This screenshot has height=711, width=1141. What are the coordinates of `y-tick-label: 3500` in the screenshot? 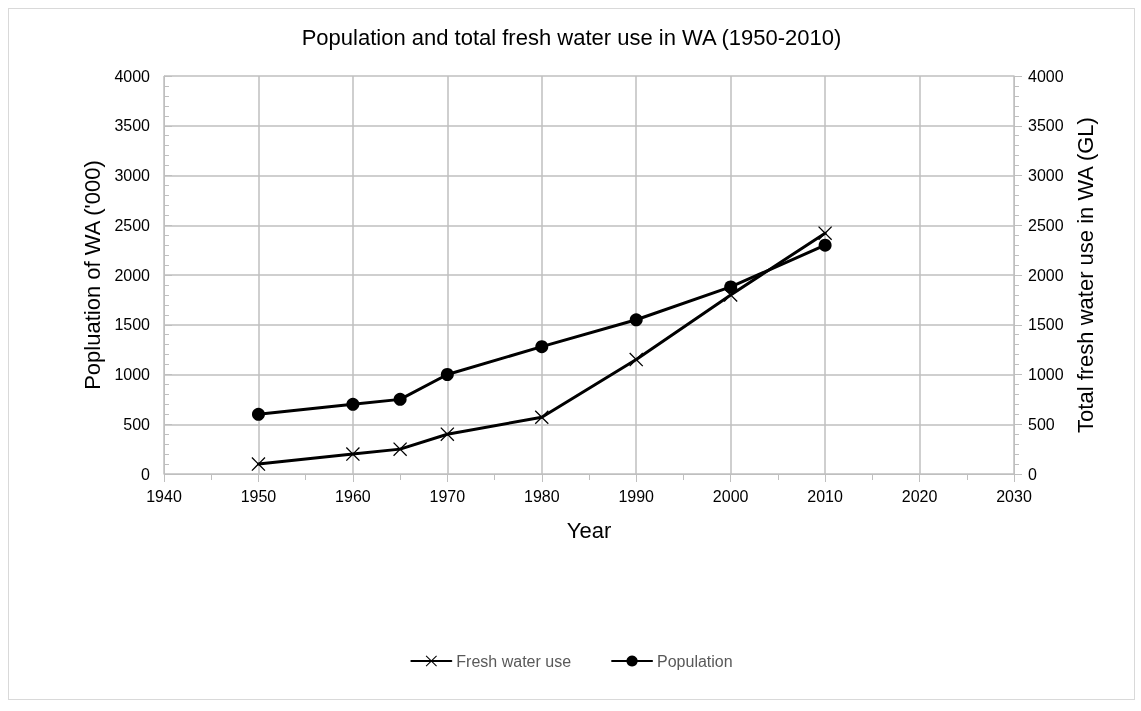 It's located at (132, 126).